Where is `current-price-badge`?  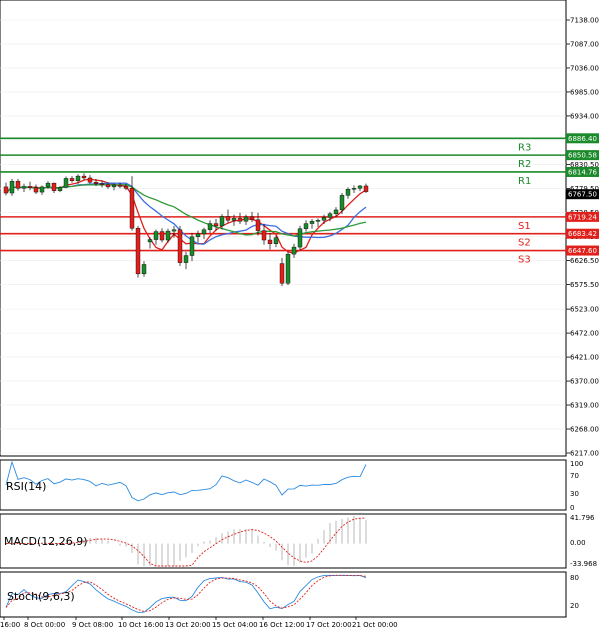 current-price-badge is located at coordinates (582, 194).